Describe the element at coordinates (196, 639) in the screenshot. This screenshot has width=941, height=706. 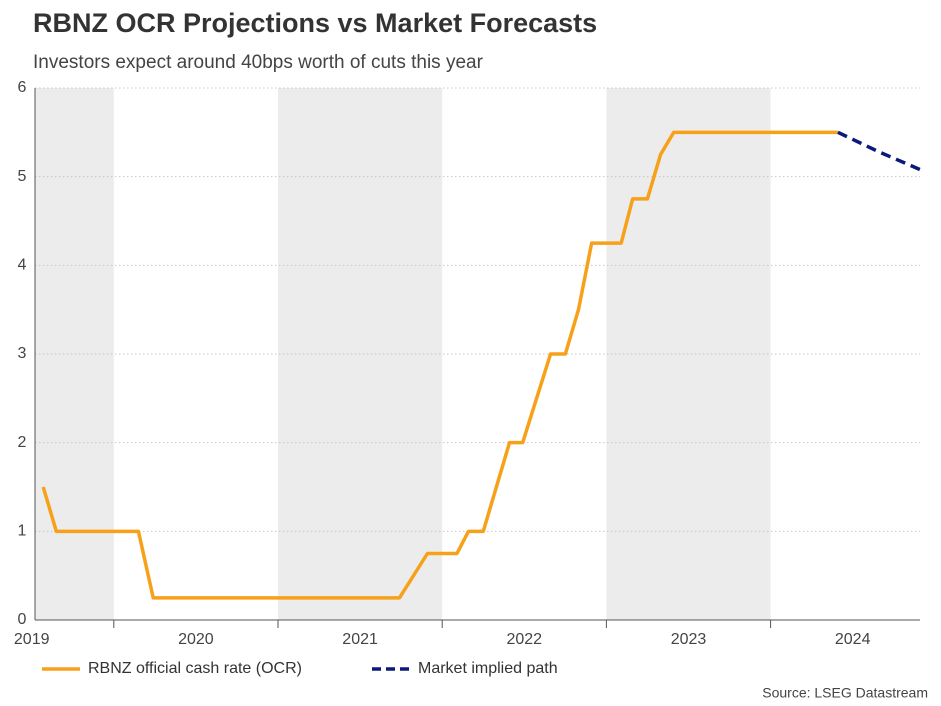
I see `x-tick-label: 2020` at that location.